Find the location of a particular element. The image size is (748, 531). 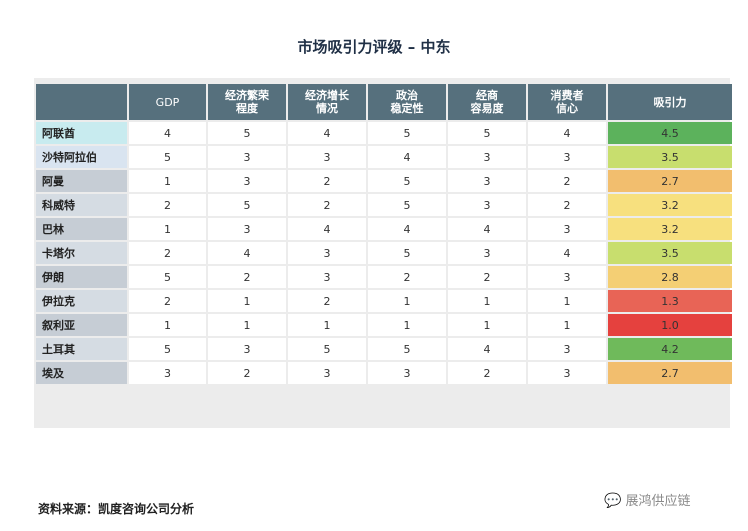

column-header: 消费者 信心 is located at coordinates (567, 102).